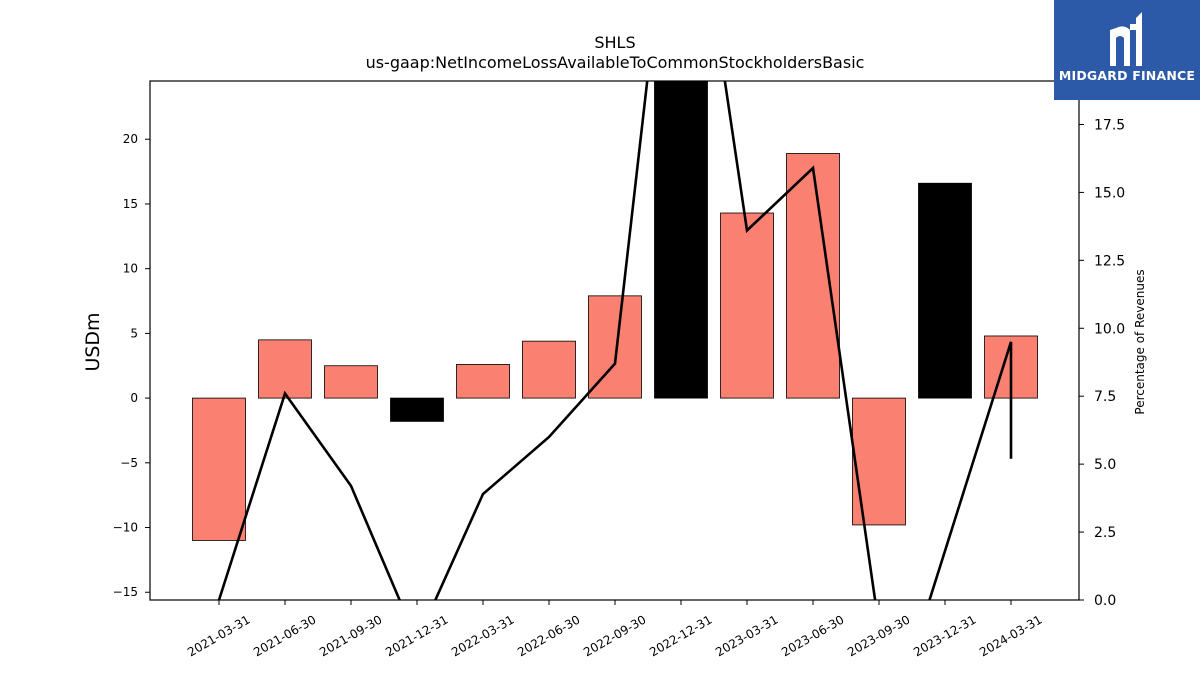 The width and height of the screenshot is (1200, 675). Describe the element at coordinates (482, 635) in the screenshot. I see `x-tick-label: 2022-03-31` at that location.